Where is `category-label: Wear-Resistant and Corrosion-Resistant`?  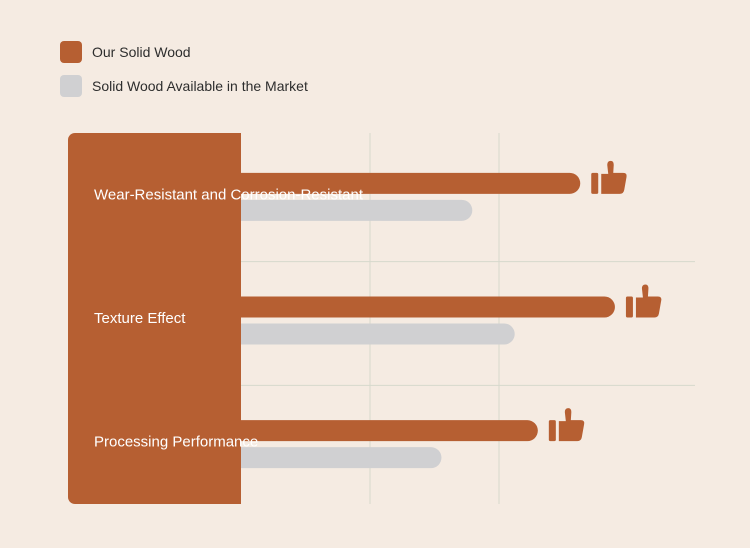
category-label: Wear-Resistant and Corrosion-Resistant is located at coordinates (229, 194).